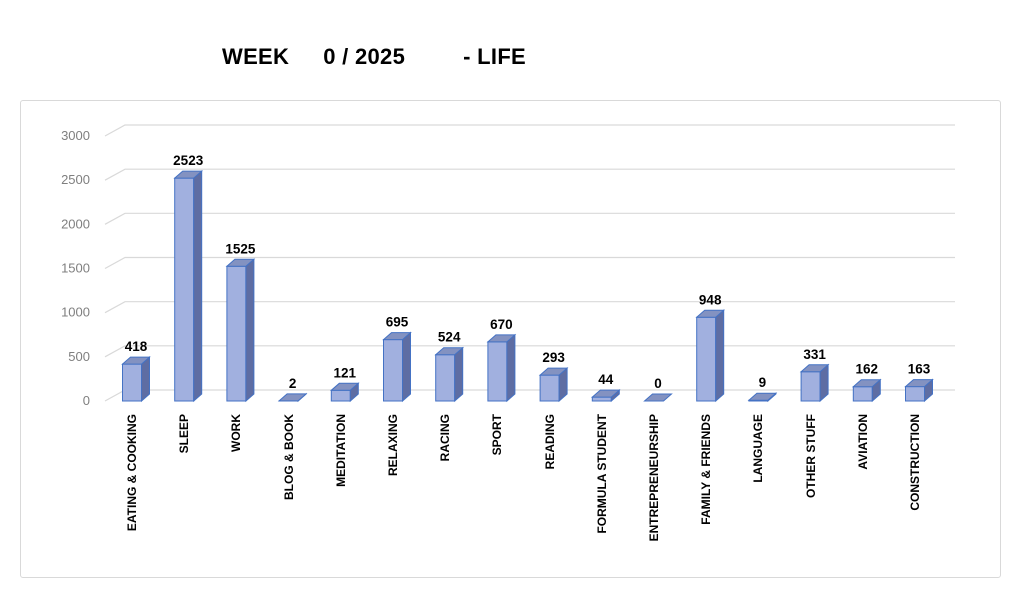 Image resolution: width=1023 pixels, height=609 pixels. What do you see at coordinates (293, 383) in the screenshot?
I see `data-label: 2` at bounding box center [293, 383].